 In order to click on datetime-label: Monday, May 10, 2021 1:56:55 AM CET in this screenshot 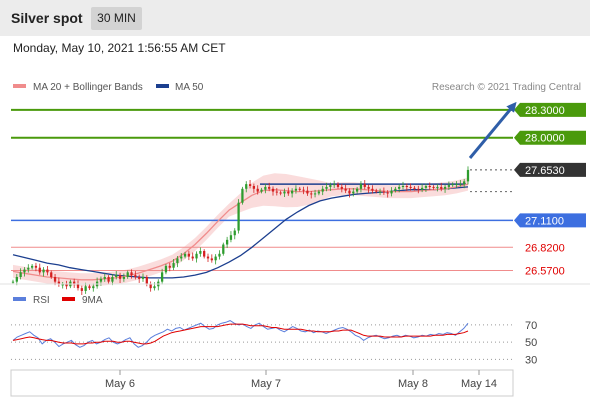, I will do `click(119, 48)`.